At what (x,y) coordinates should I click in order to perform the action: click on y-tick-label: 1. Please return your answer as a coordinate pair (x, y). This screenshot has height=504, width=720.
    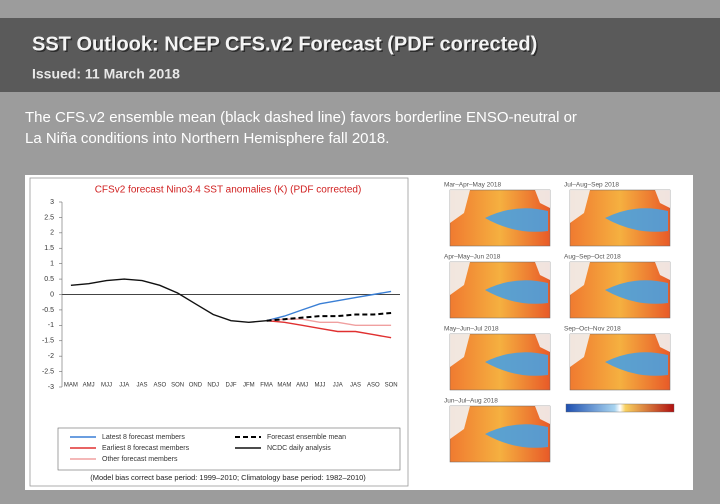
    Looking at the image, I should click on (52, 264).